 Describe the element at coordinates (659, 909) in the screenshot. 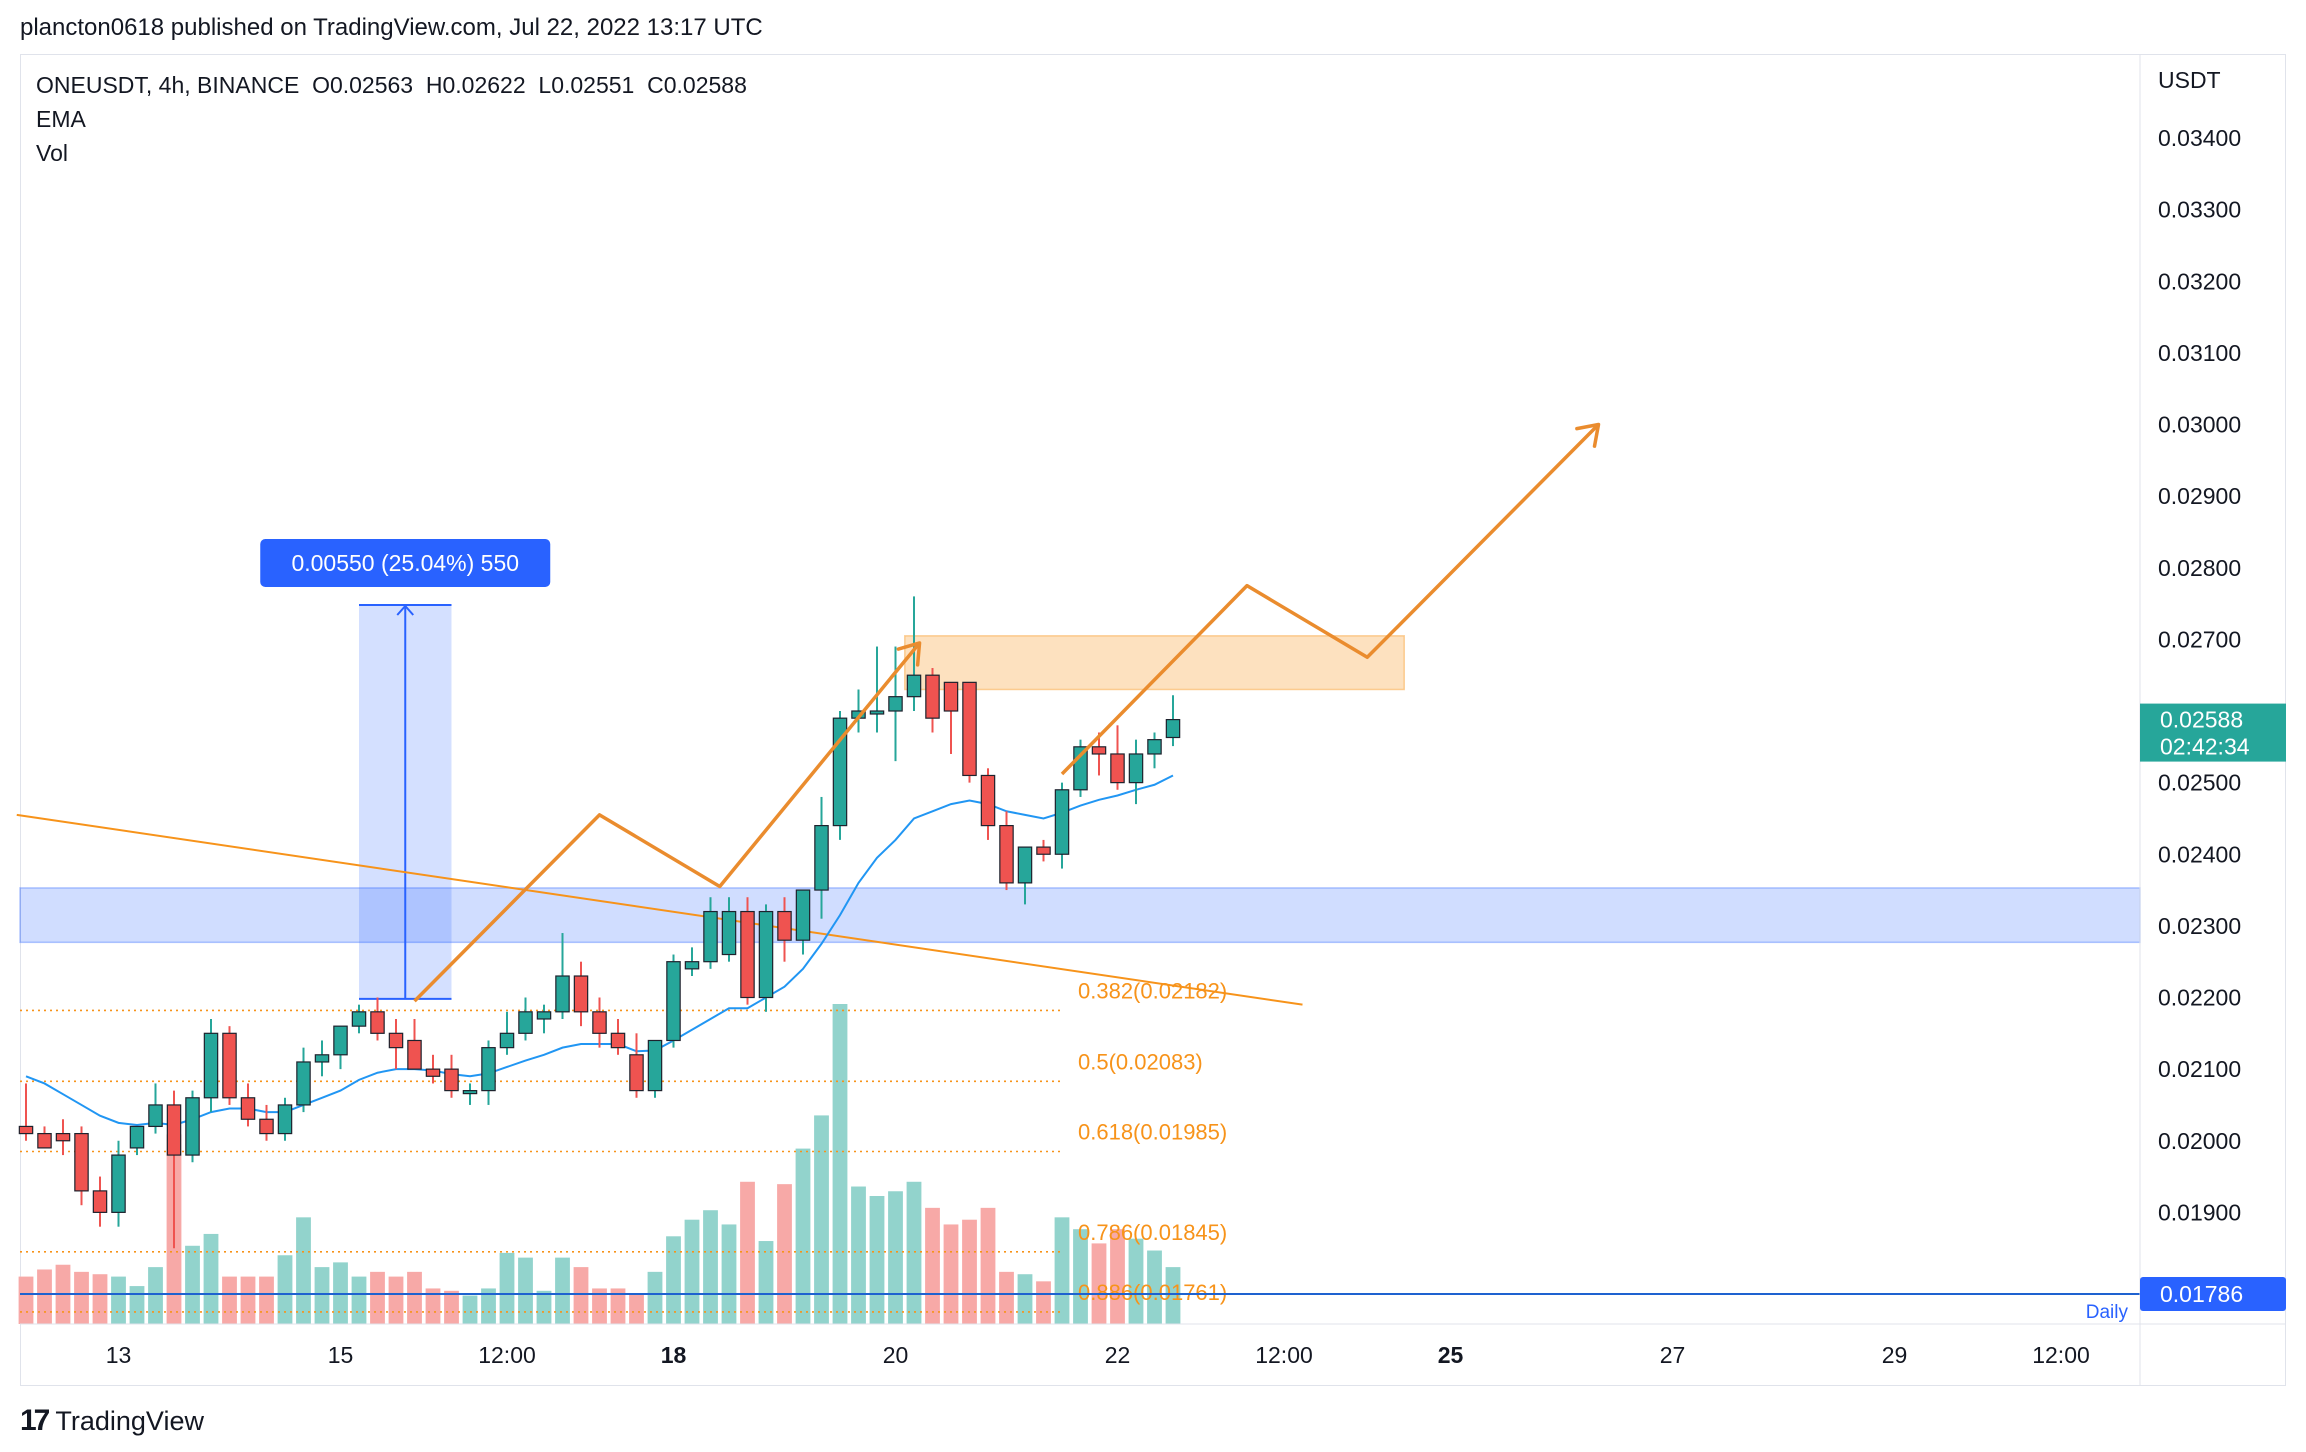

I see `descending-trendline` at that location.